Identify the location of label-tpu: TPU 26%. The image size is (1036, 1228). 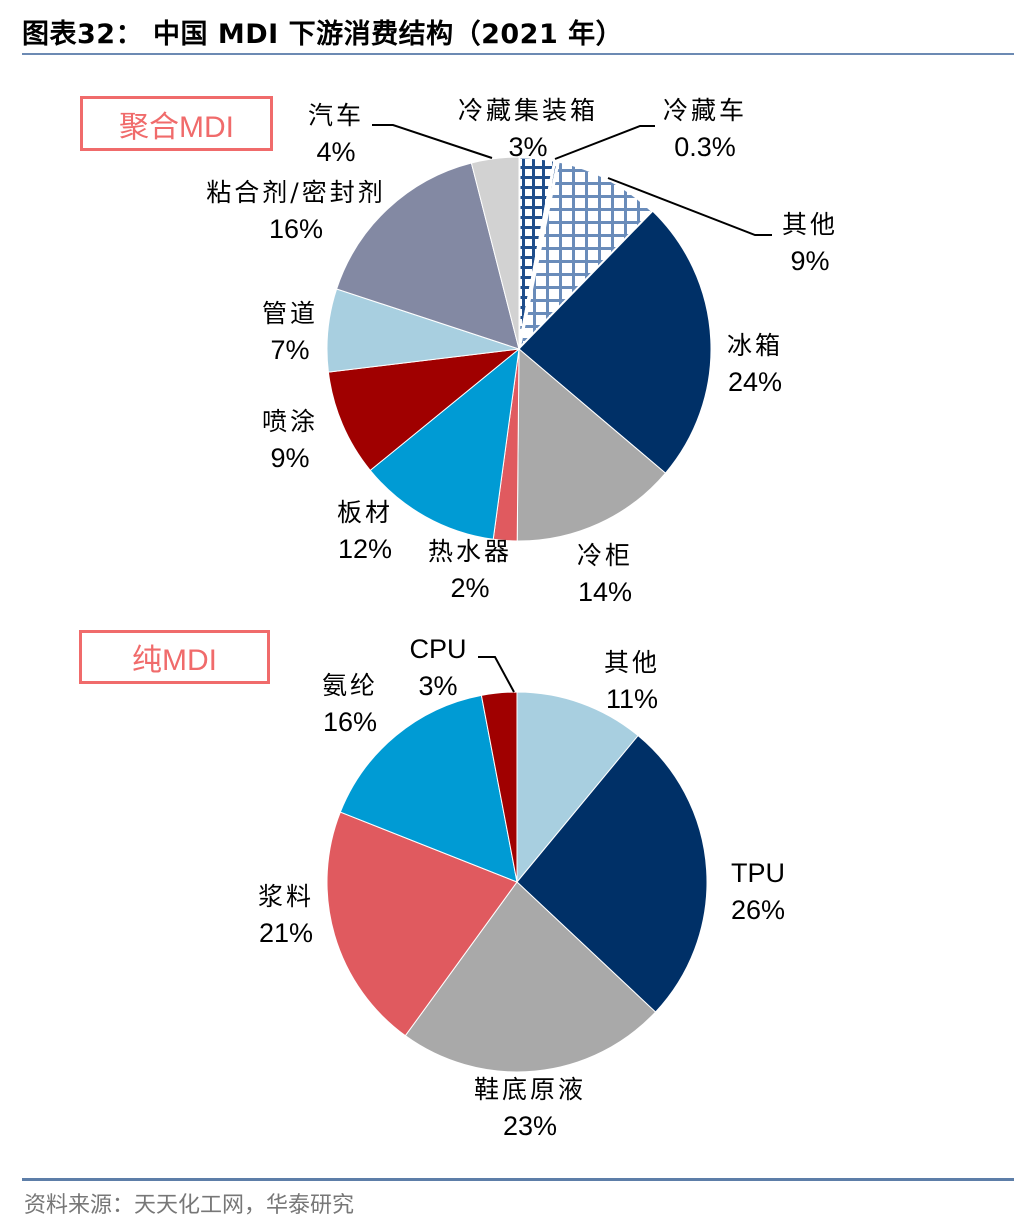
(758, 891).